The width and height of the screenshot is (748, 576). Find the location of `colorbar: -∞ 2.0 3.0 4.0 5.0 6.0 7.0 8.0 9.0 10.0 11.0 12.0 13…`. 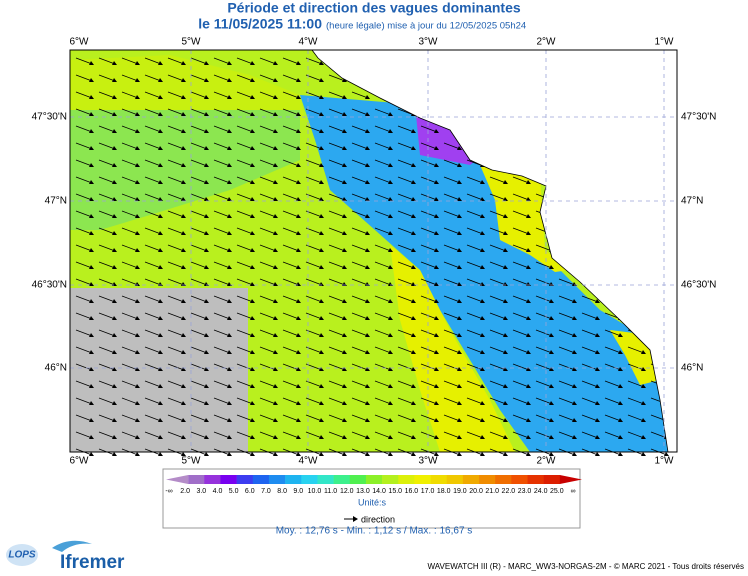

colorbar: -∞ 2.0 3.0 4.0 5.0 6.0 7.0 8.0 9.0 10.0 11.0 12.0 13… is located at coordinates (373, 485).